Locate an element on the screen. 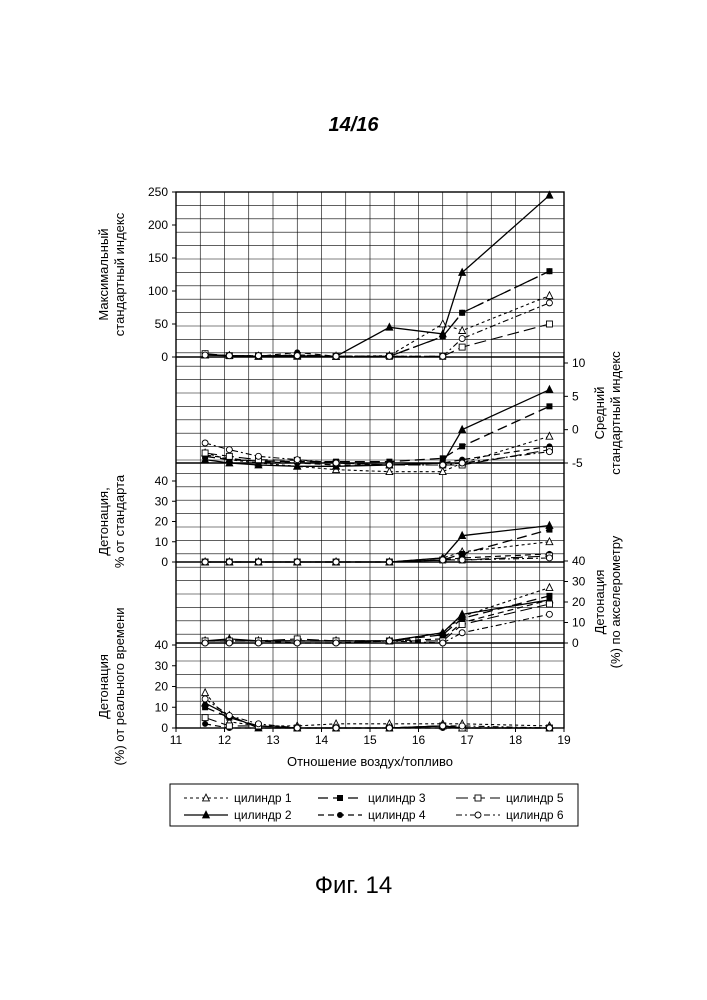 This screenshot has width=707, height=1000. y-axis-label: Среднийстандартный индекс is located at coordinates (607, 413).